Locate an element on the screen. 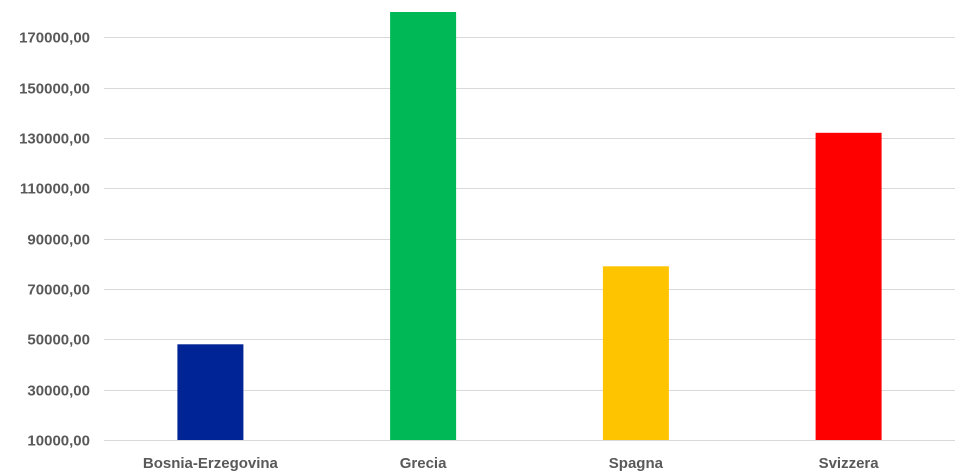  y-tick-label: 50000,00 is located at coordinates (58, 340).